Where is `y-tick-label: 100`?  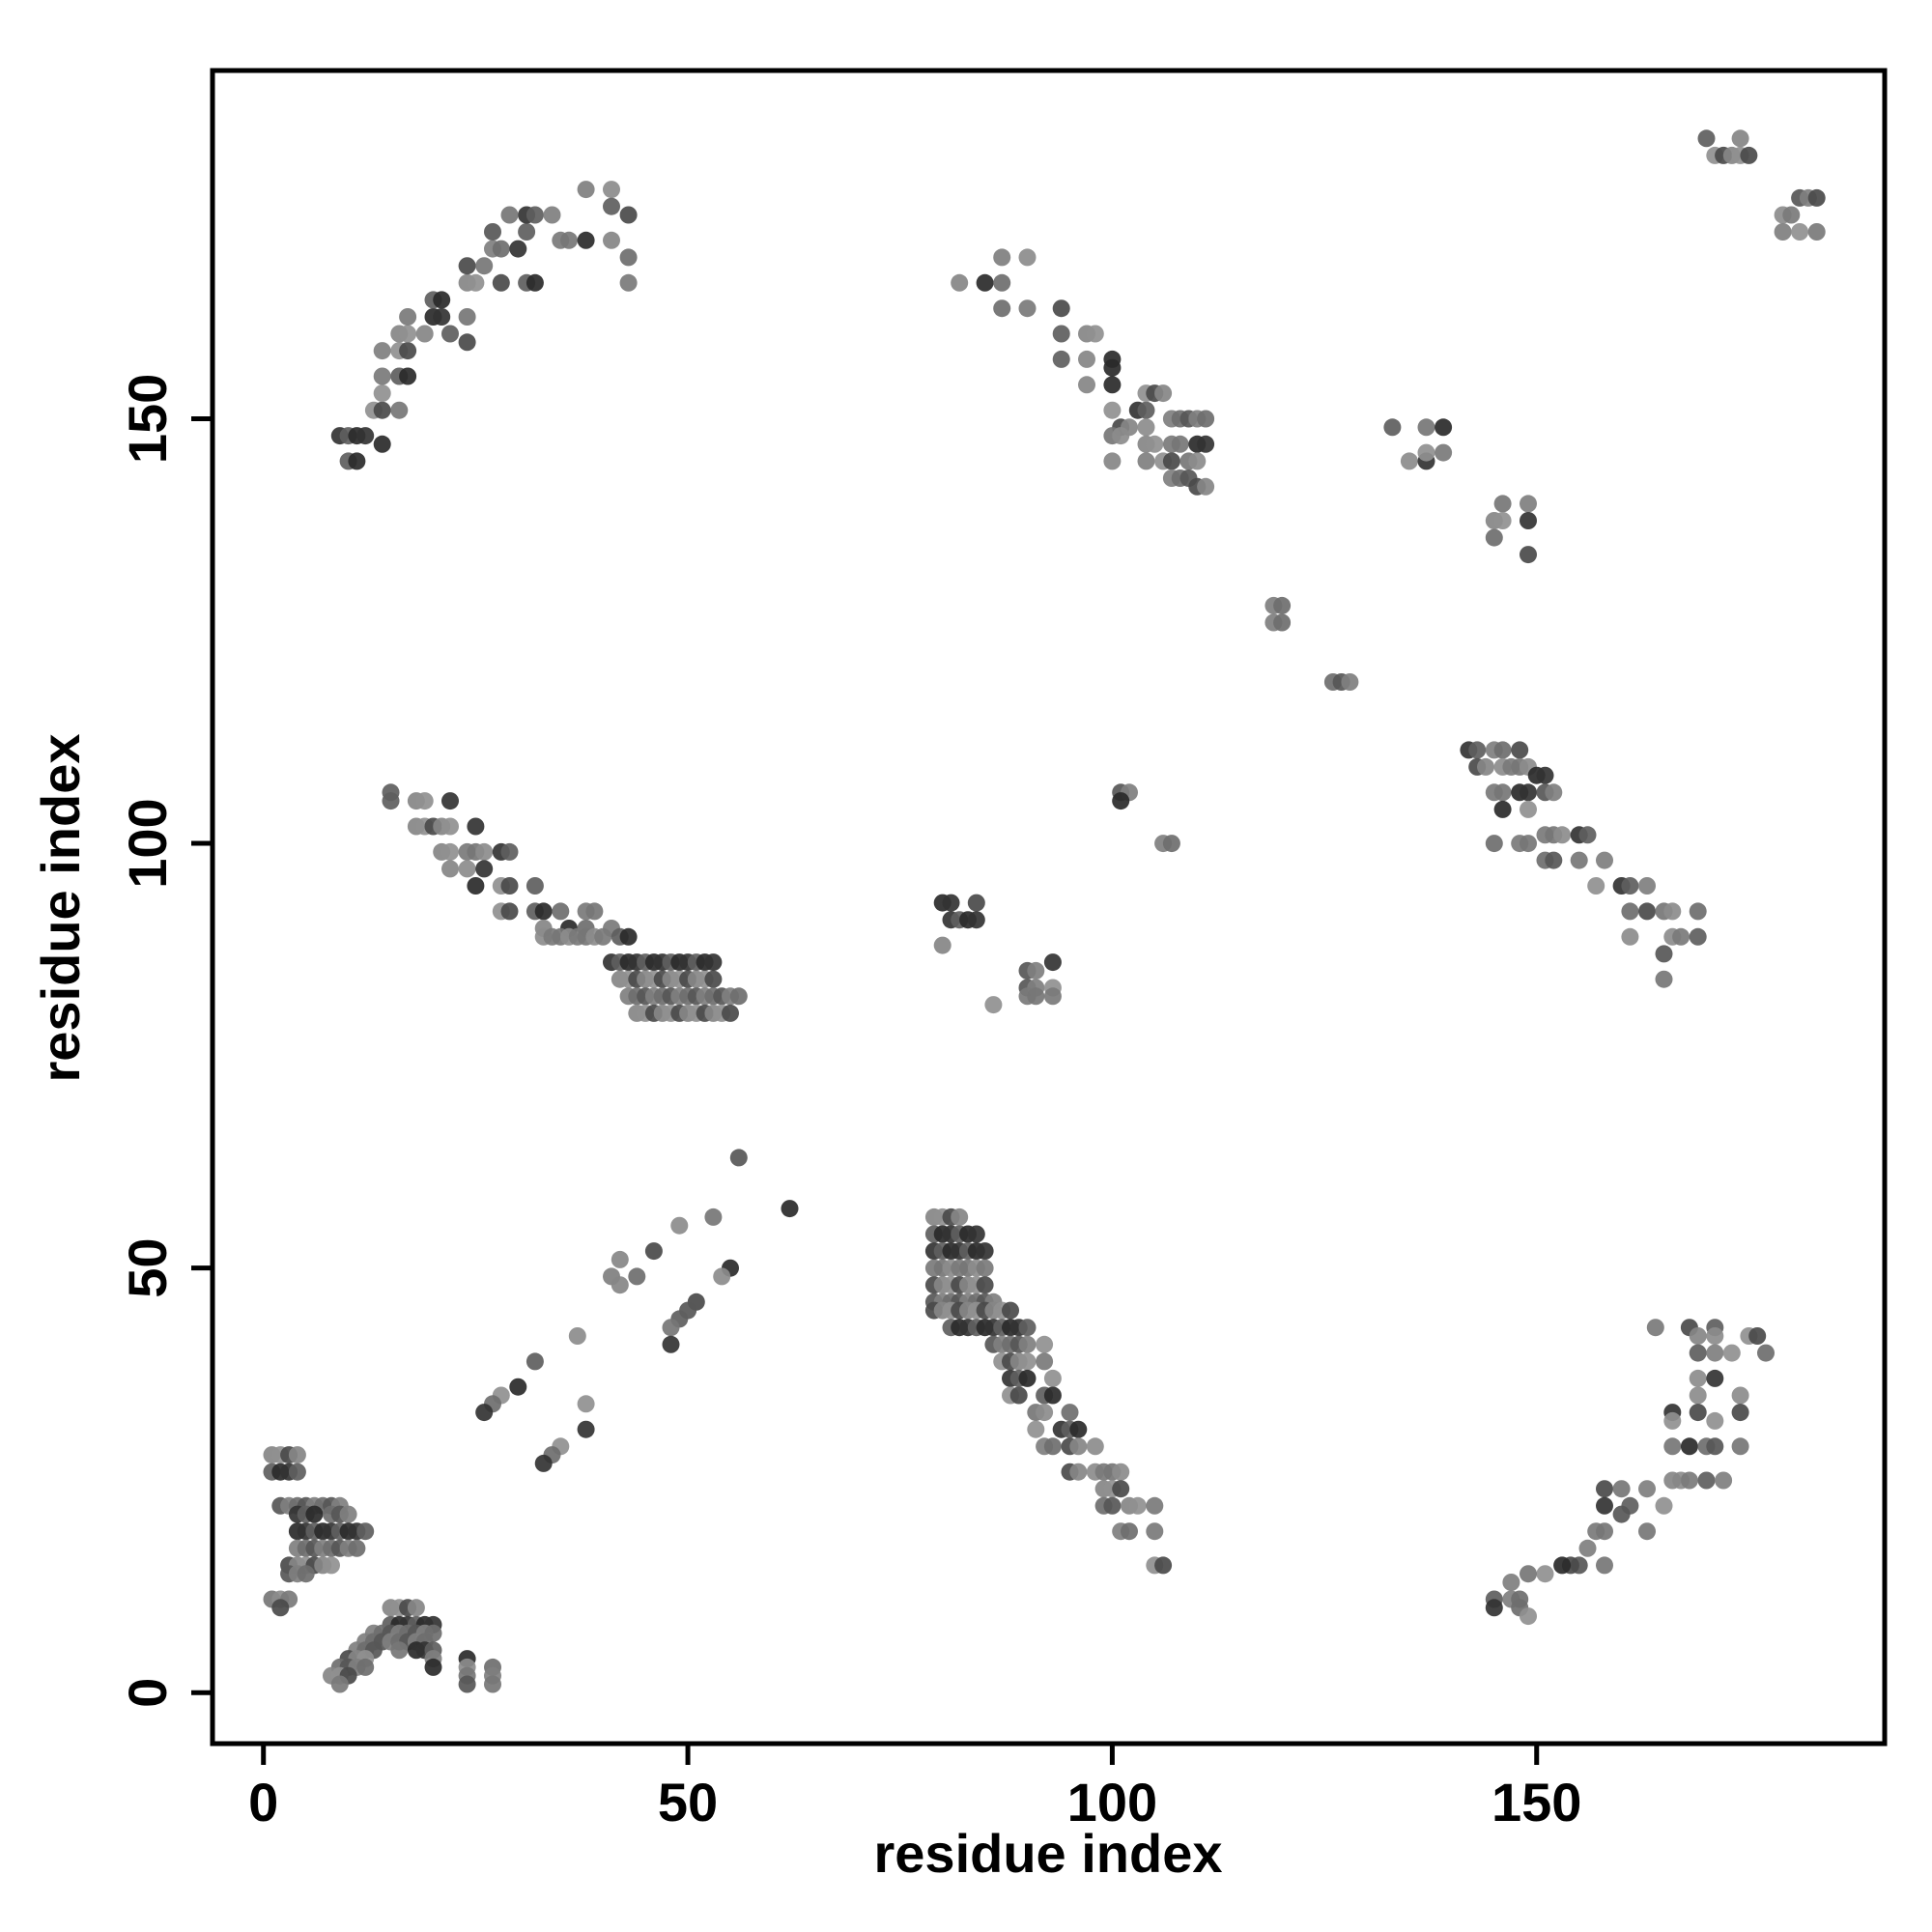
y-tick-label: 100 is located at coordinates (147, 843).